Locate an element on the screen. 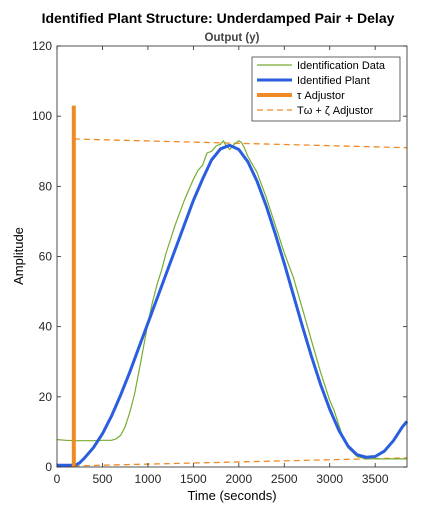 This screenshot has width=437, height=517. y-tick-label: 0 is located at coordinates (48, 467).